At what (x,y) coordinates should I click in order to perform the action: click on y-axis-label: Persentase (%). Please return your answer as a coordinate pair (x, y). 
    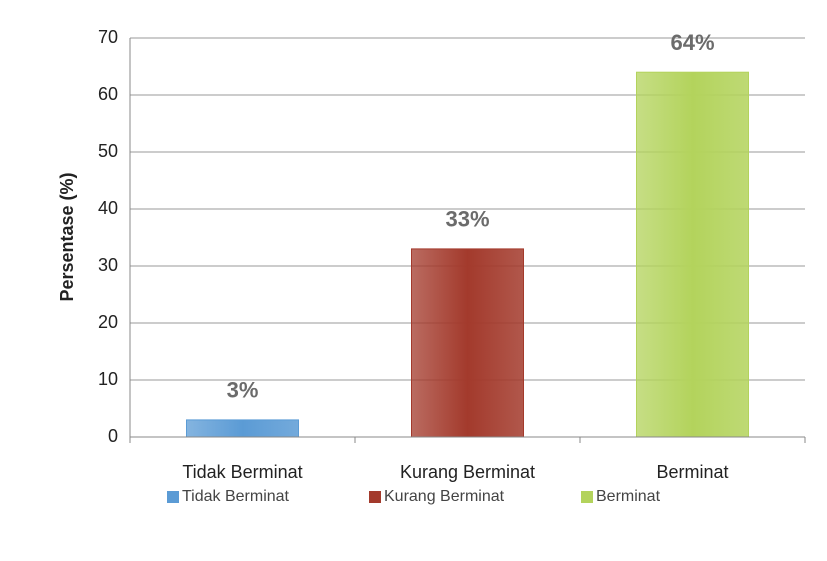
    Looking at the image, I should click on (67, 236).